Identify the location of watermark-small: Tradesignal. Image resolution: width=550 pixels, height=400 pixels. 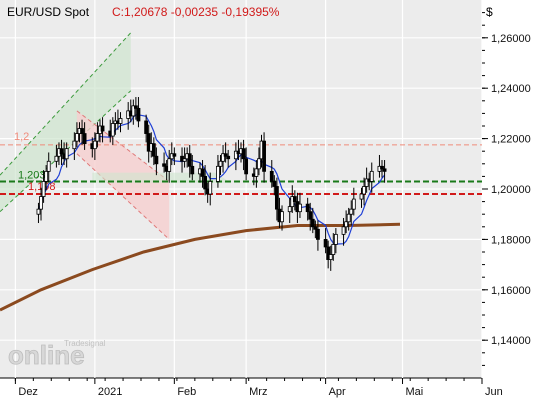
(85, 343).